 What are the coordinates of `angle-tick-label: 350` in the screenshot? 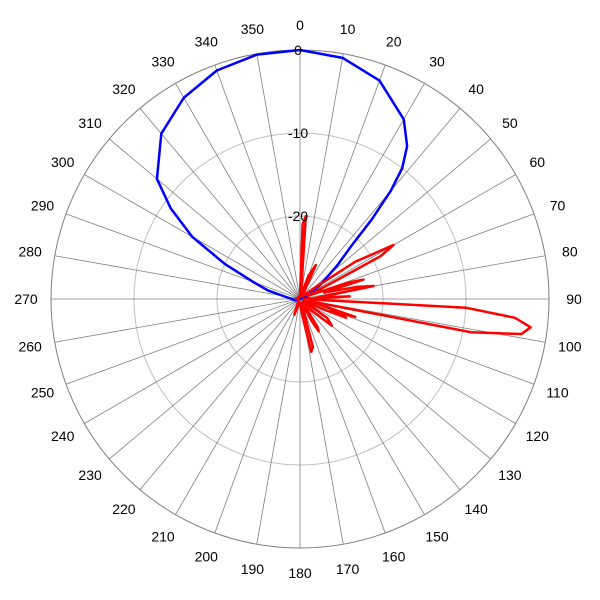 It's located at (253, 29).